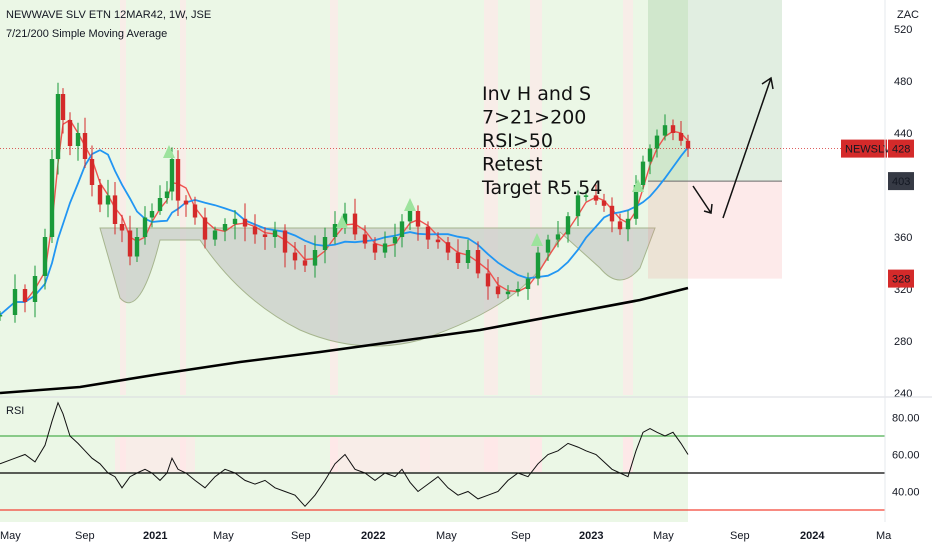 The height and width of the screenshot is (550, 932). What do you see at coordinates (903, 394) in the screenshot?
I see `price-tick-label: 240` at bounding box center [903, 394].